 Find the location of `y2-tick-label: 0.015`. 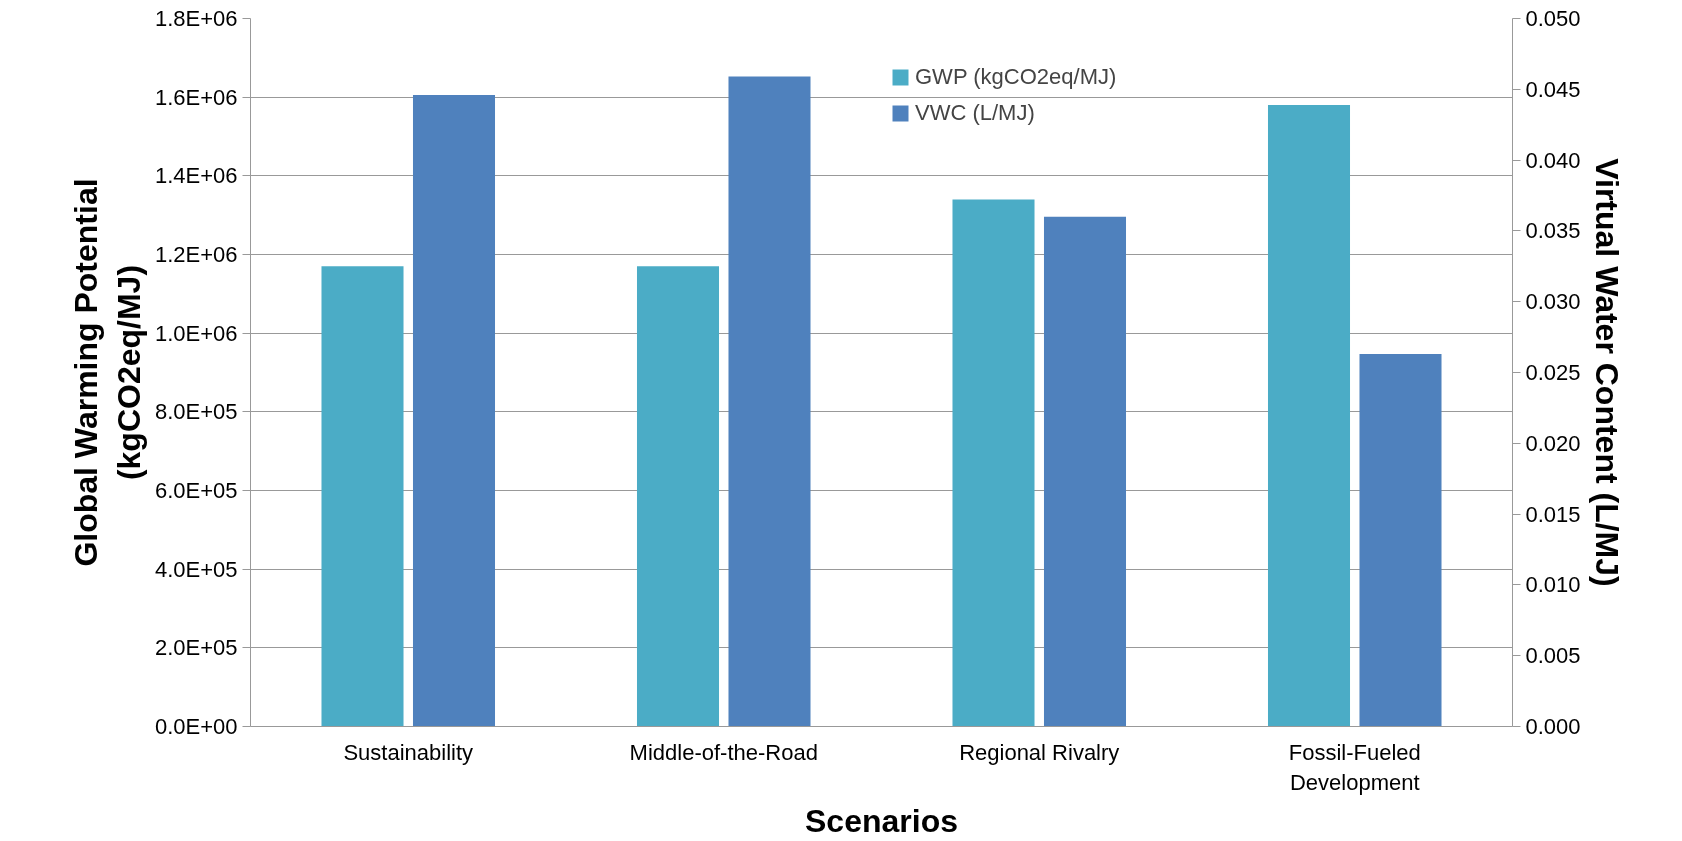

y2-tick-label: 0.015 is located at coordinates (1553, 514).